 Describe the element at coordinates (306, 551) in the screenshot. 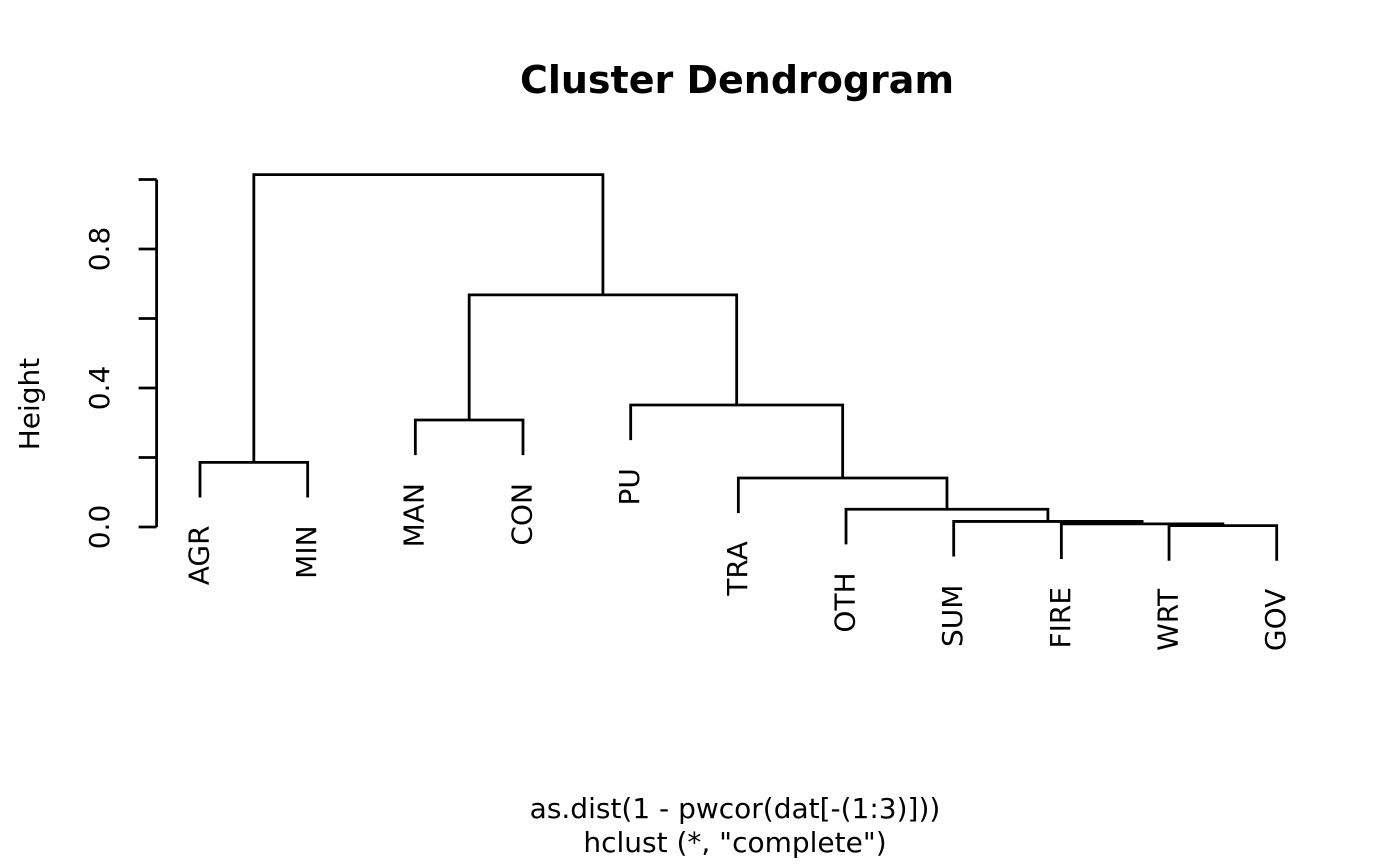

I see `leaf-label-min: MIN` at that location.